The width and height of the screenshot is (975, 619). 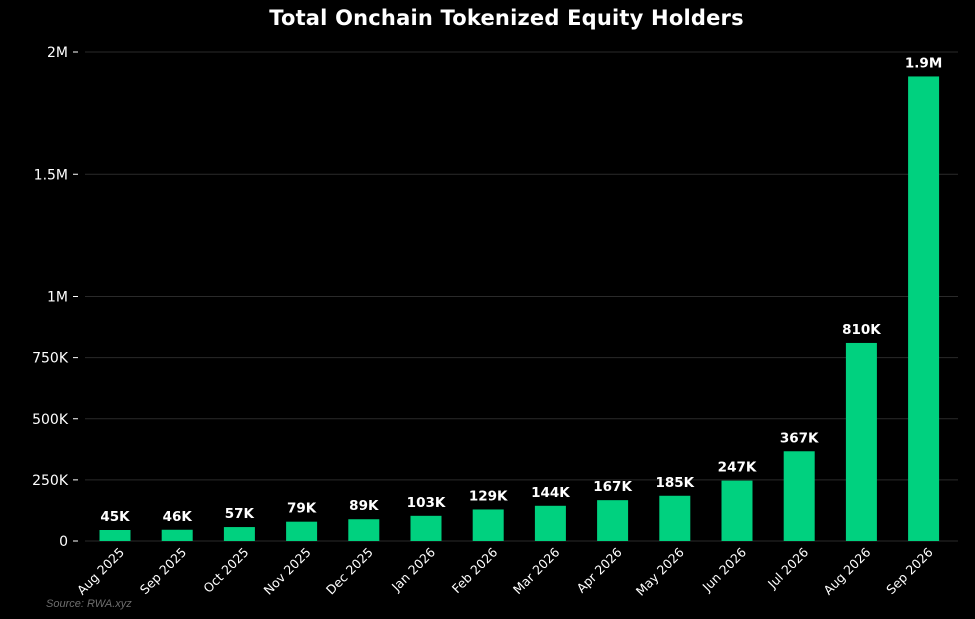 I want to click on bar-value-label: 247K, so click(x=737, y=468).